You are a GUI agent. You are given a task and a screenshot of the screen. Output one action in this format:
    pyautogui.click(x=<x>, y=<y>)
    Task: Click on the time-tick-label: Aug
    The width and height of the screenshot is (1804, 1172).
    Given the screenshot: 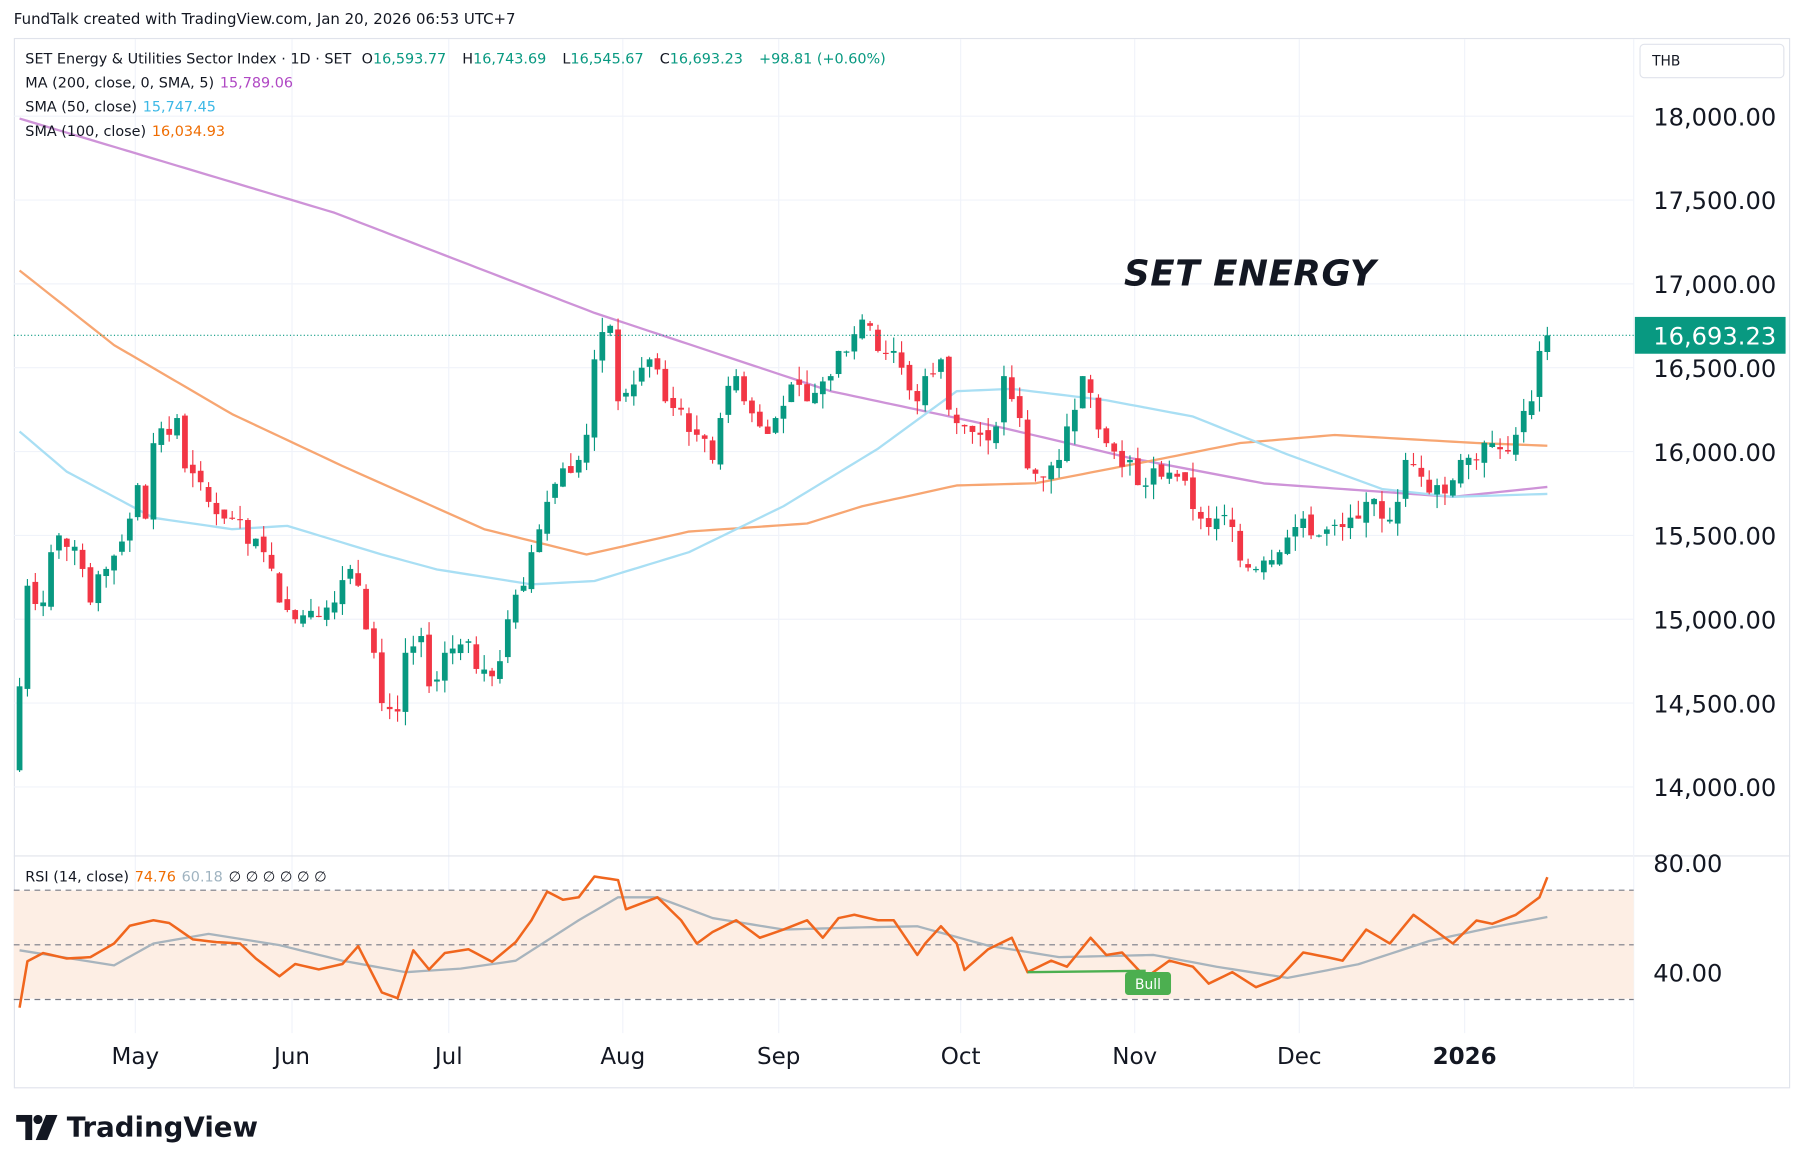 What is the action you would take?
    pyautogui.click(x=622, y=1057)
    